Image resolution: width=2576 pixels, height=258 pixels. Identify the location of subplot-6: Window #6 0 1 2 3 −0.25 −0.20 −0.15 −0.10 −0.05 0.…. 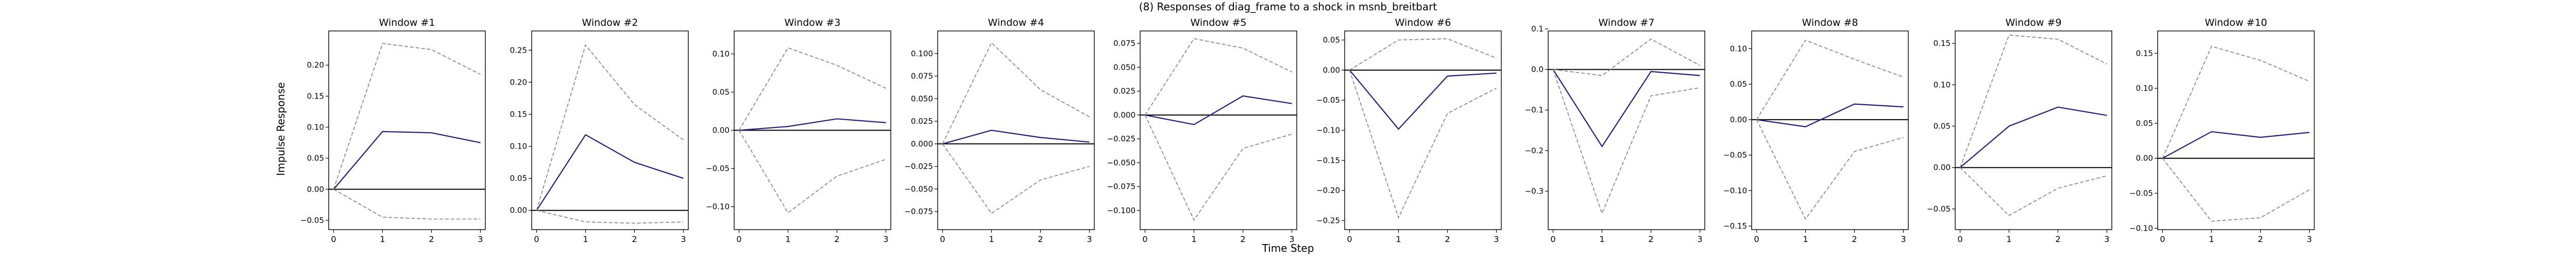
(1409, 130).